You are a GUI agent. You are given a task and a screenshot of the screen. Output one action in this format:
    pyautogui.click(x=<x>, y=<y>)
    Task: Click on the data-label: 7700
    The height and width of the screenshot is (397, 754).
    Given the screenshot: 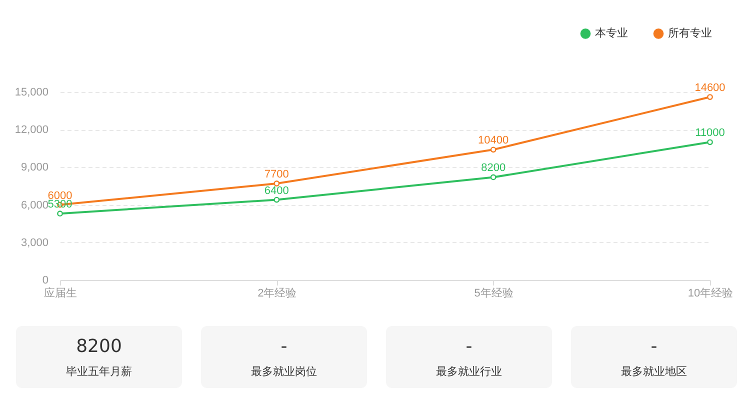 What is the action you would take?
    pyautogui.click(x=276, y=174)
    